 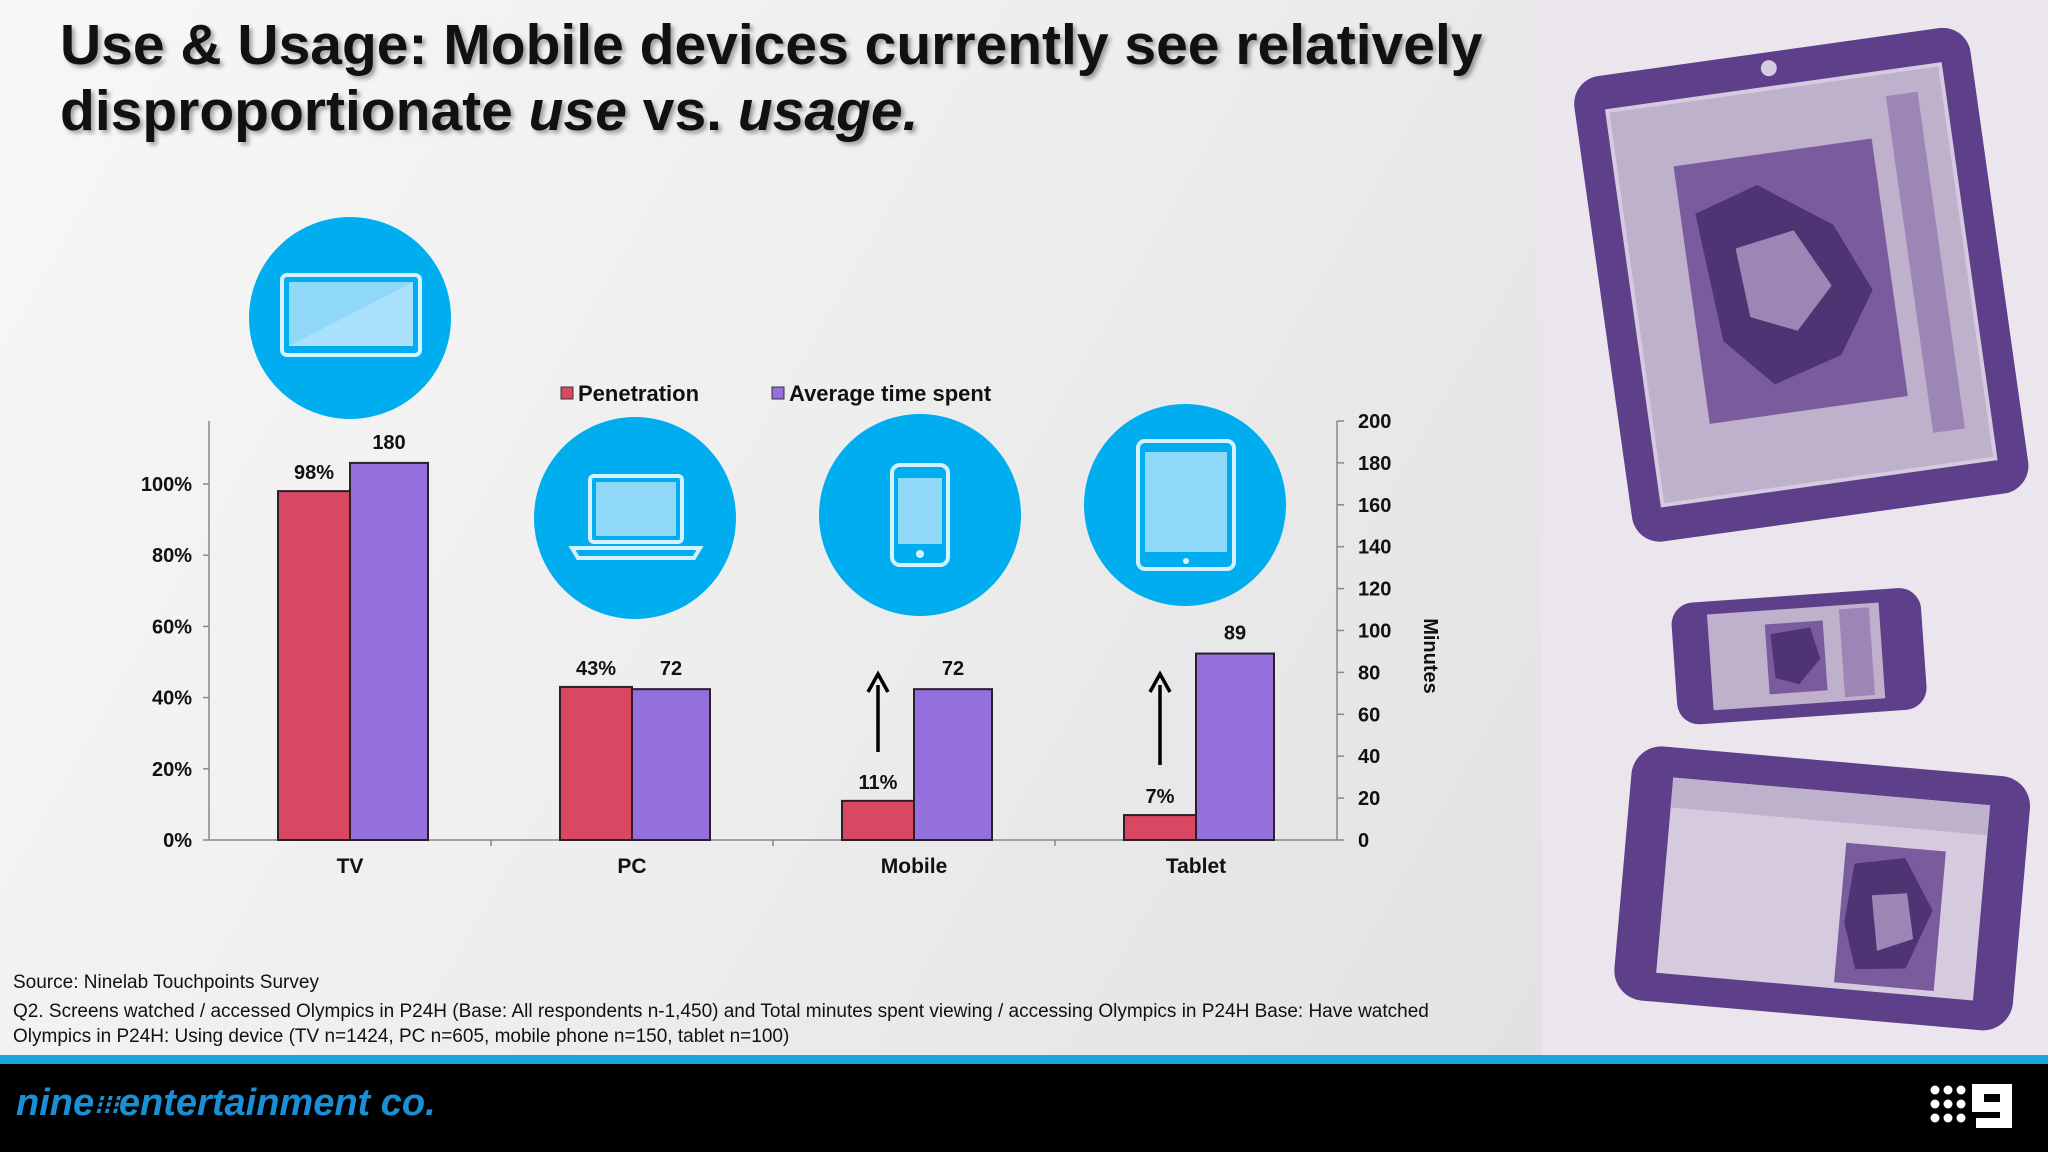 I want to click on left-axis-tick-label: 80%, so click(x=172, y=556).